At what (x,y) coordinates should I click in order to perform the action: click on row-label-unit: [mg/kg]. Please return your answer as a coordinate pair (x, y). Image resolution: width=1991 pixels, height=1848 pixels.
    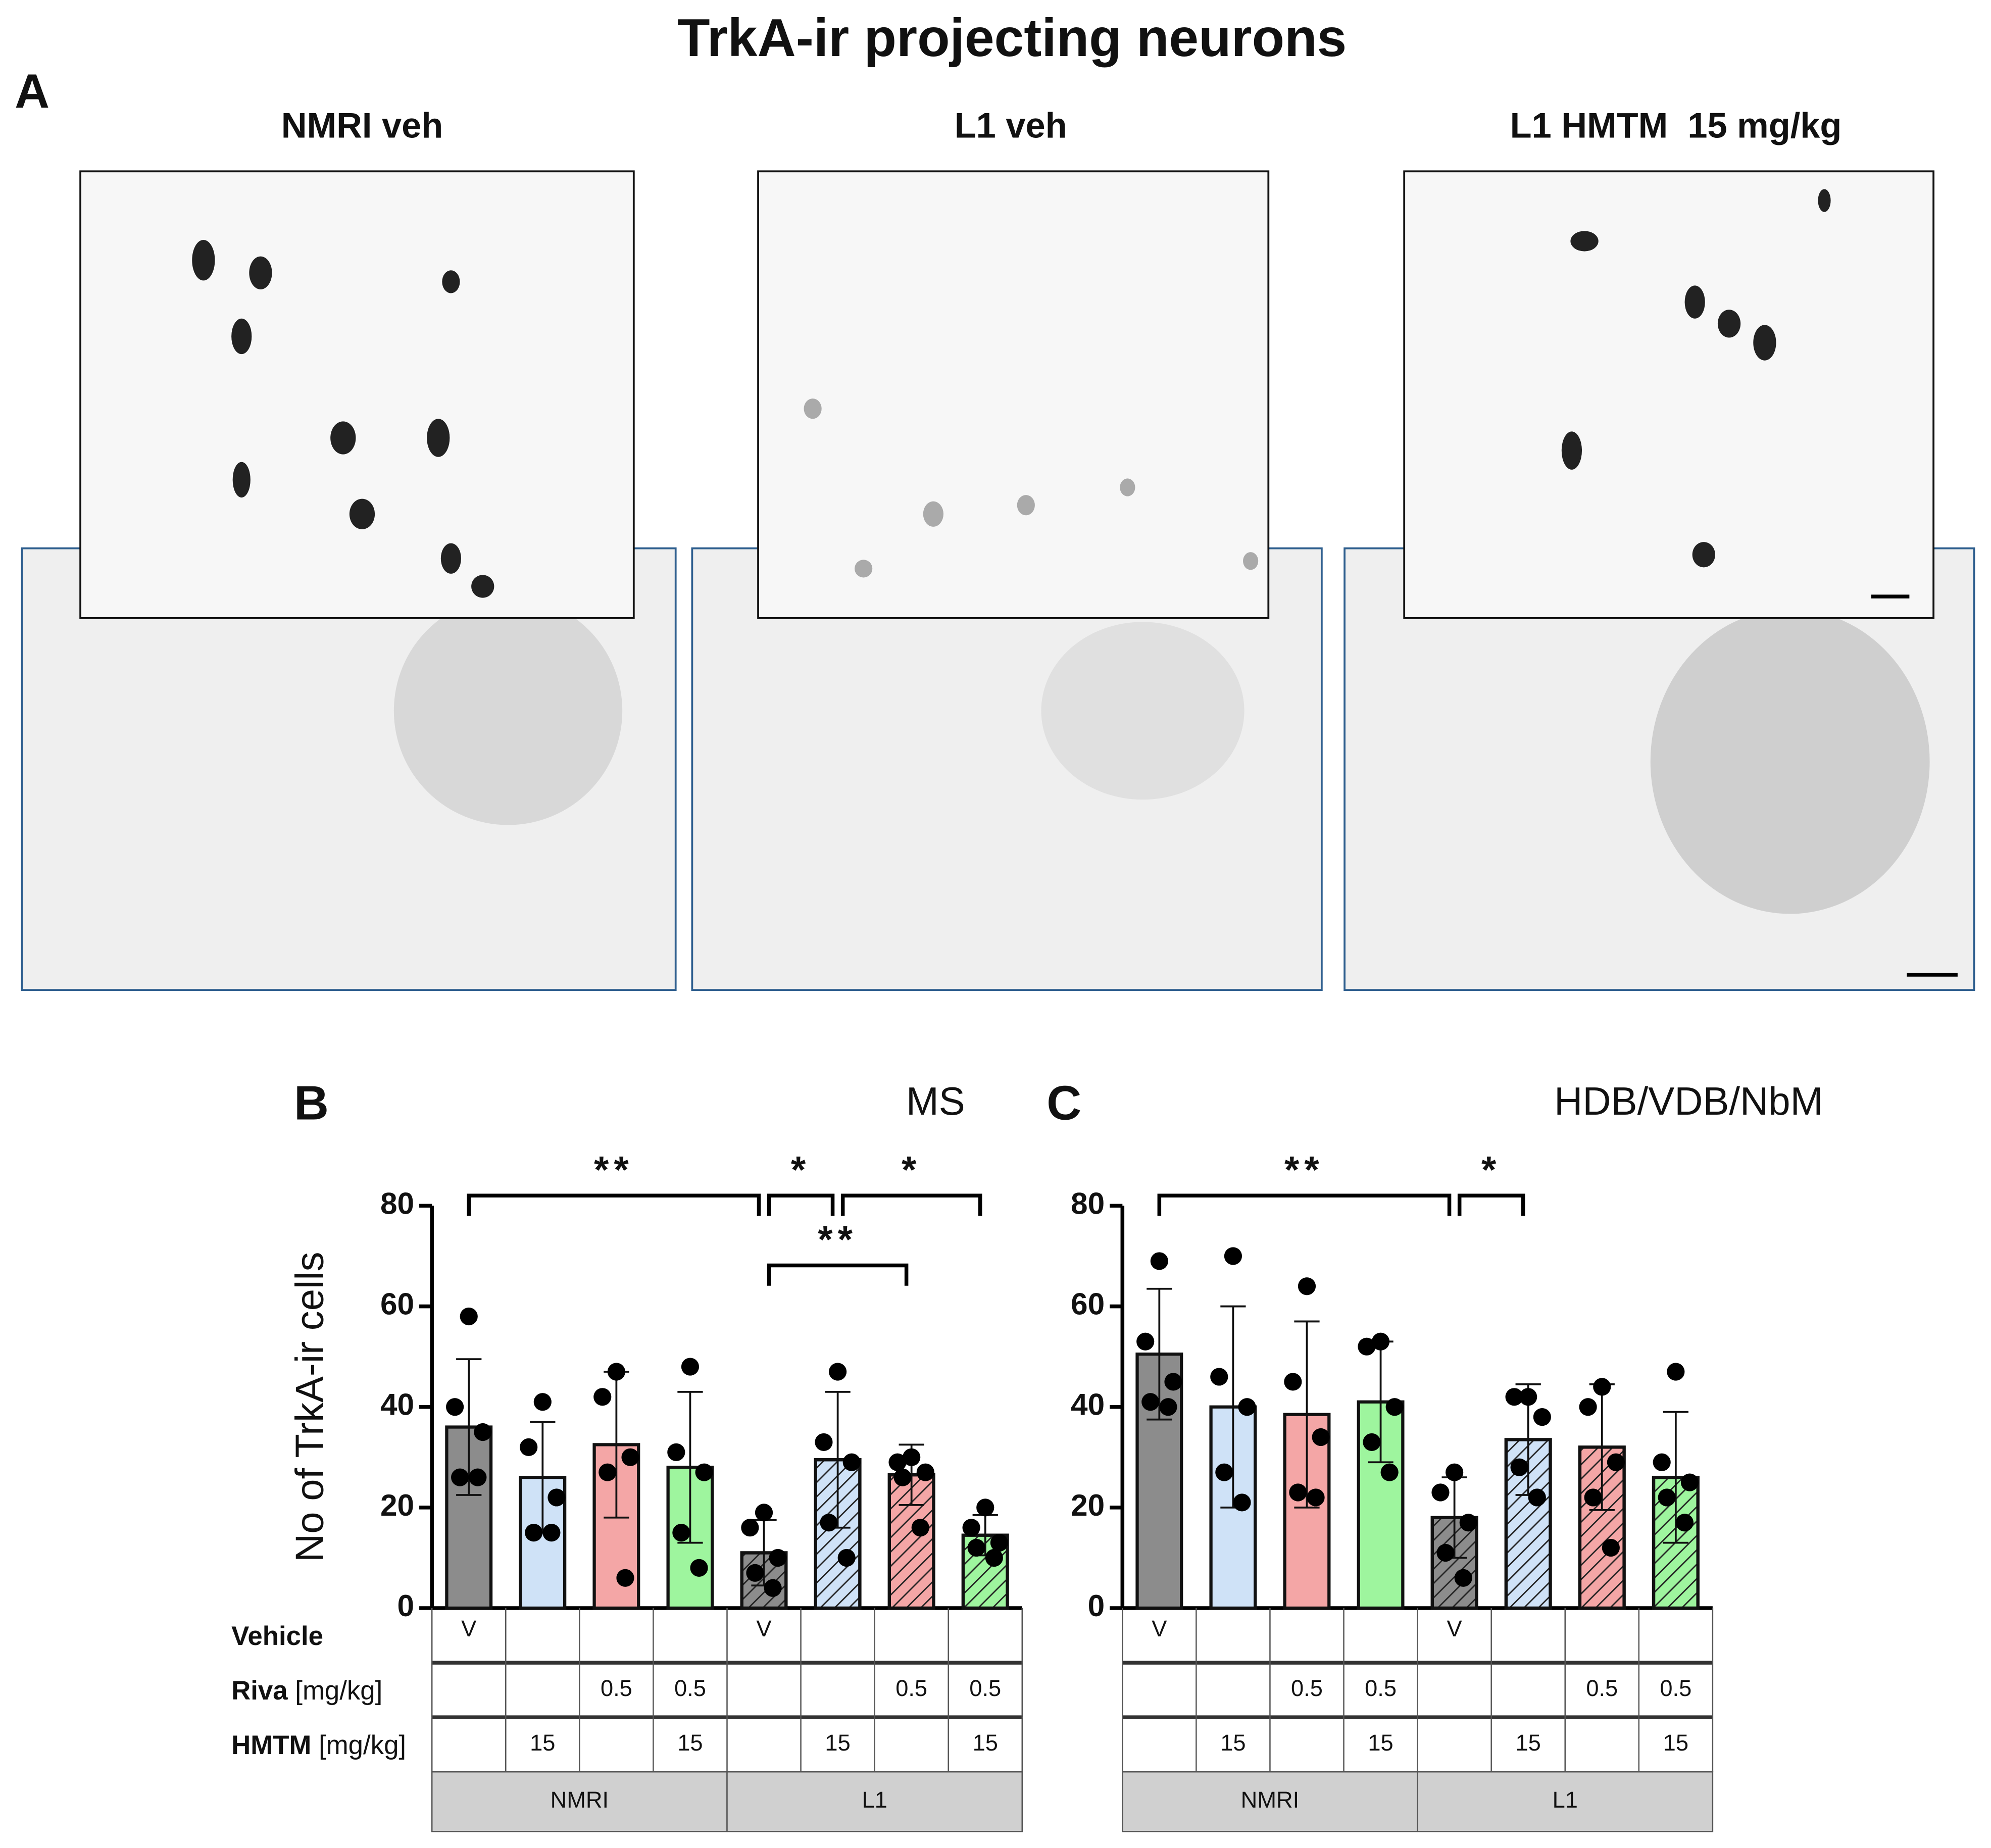
    Looking at the image, I should click on (338, 1691).